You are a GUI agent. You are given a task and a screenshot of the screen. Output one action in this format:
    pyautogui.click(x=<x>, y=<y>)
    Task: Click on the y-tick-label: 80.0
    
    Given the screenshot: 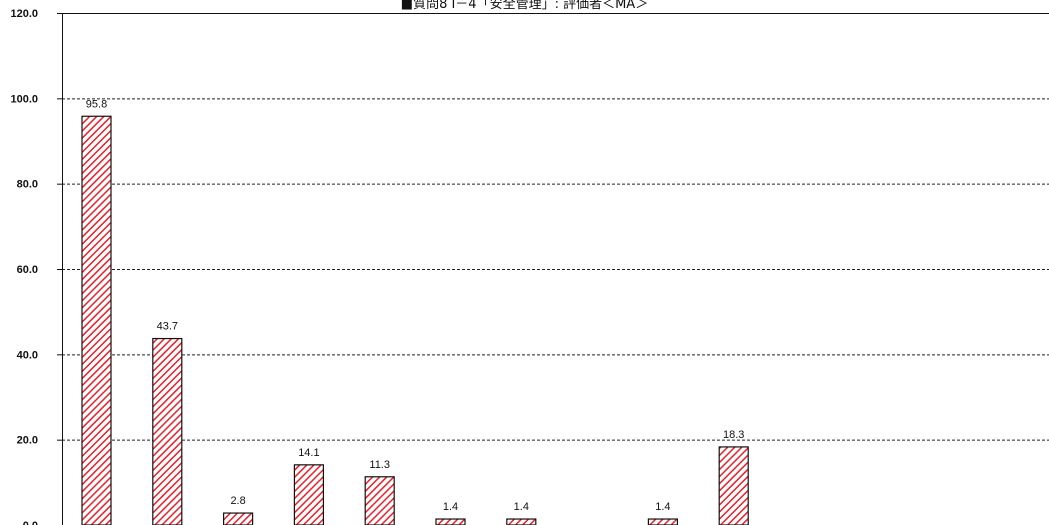 What is the action you would take?
    pyautogui.click(x=27, y=185)
    